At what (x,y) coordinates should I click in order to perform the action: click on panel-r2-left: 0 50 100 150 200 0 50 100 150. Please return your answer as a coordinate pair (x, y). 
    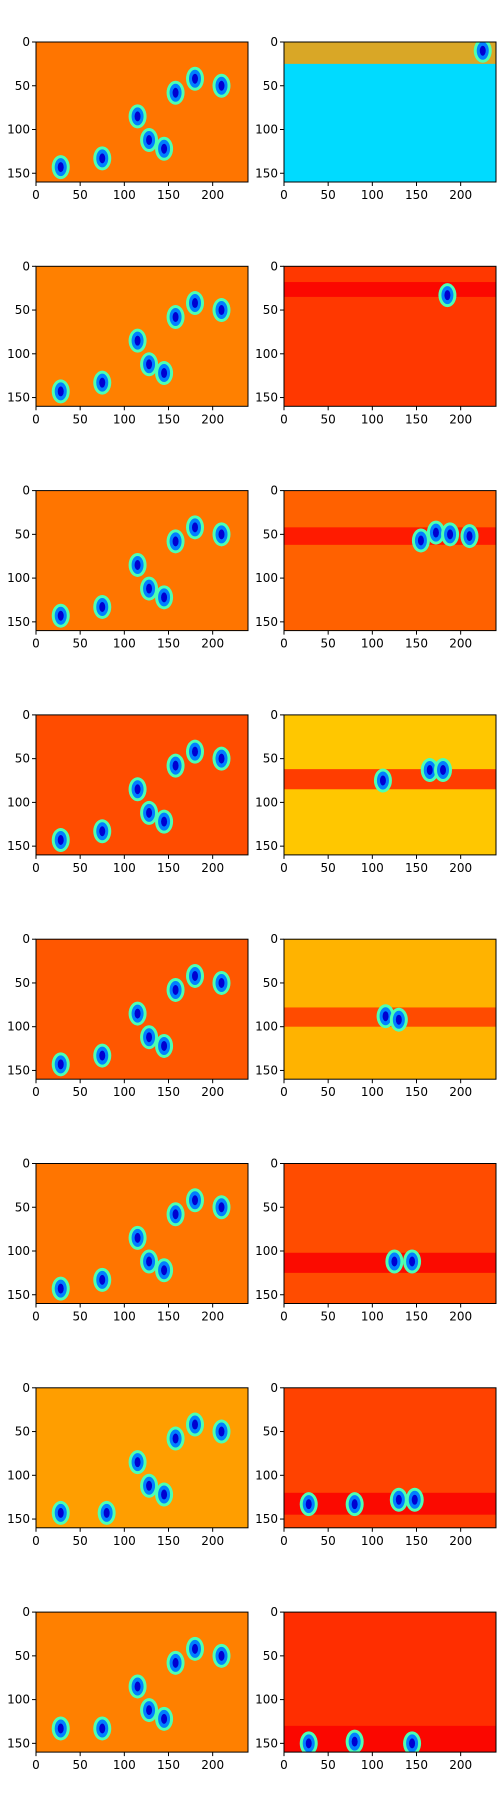
    Looking at the image, I should click on (128, 567).